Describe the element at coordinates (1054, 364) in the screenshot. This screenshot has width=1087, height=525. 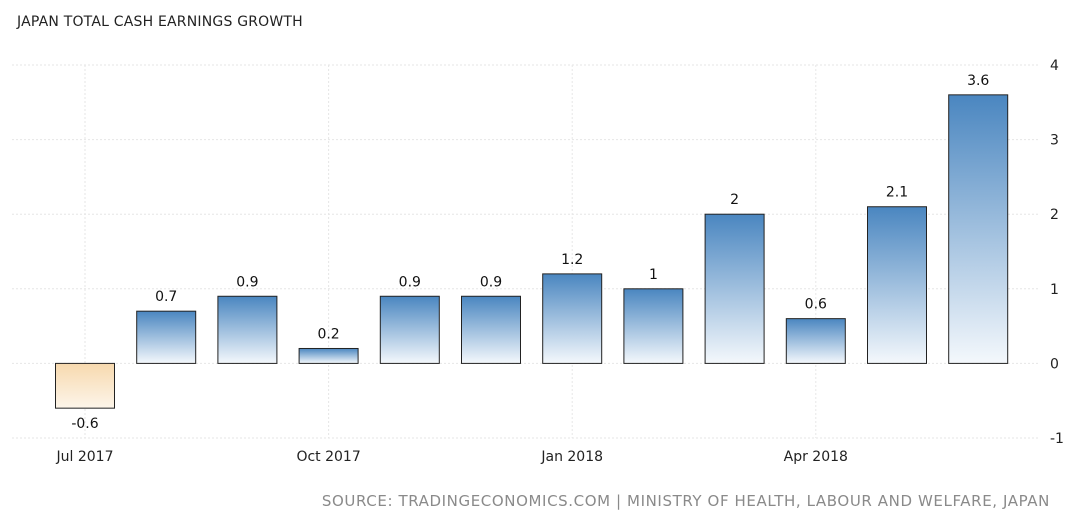
I see `y-tick-label: 0` at that location.